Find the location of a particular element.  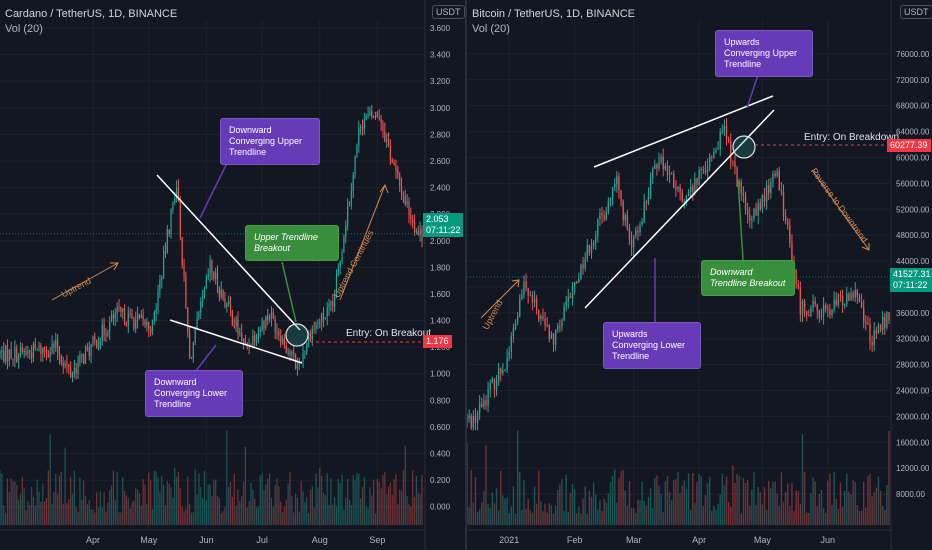

y-tick-label: 12000.00 is located at coordinates (913, 468).